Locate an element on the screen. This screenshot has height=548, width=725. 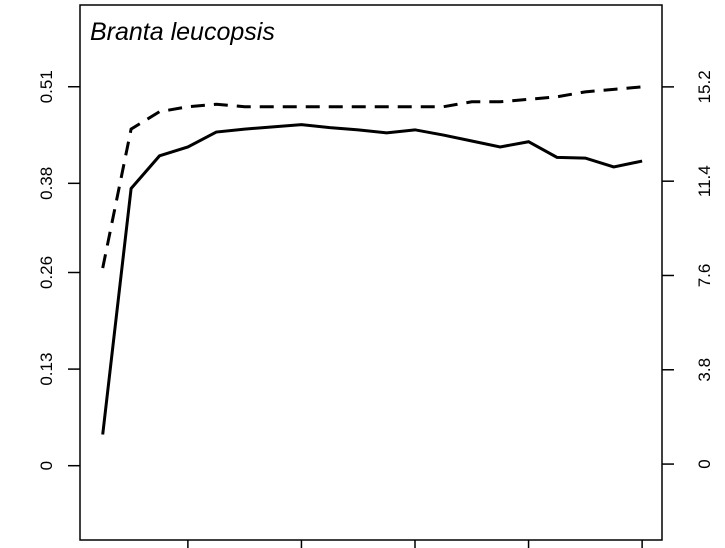
y-tick-label: 0.38 is located at coordinates (46, 183).